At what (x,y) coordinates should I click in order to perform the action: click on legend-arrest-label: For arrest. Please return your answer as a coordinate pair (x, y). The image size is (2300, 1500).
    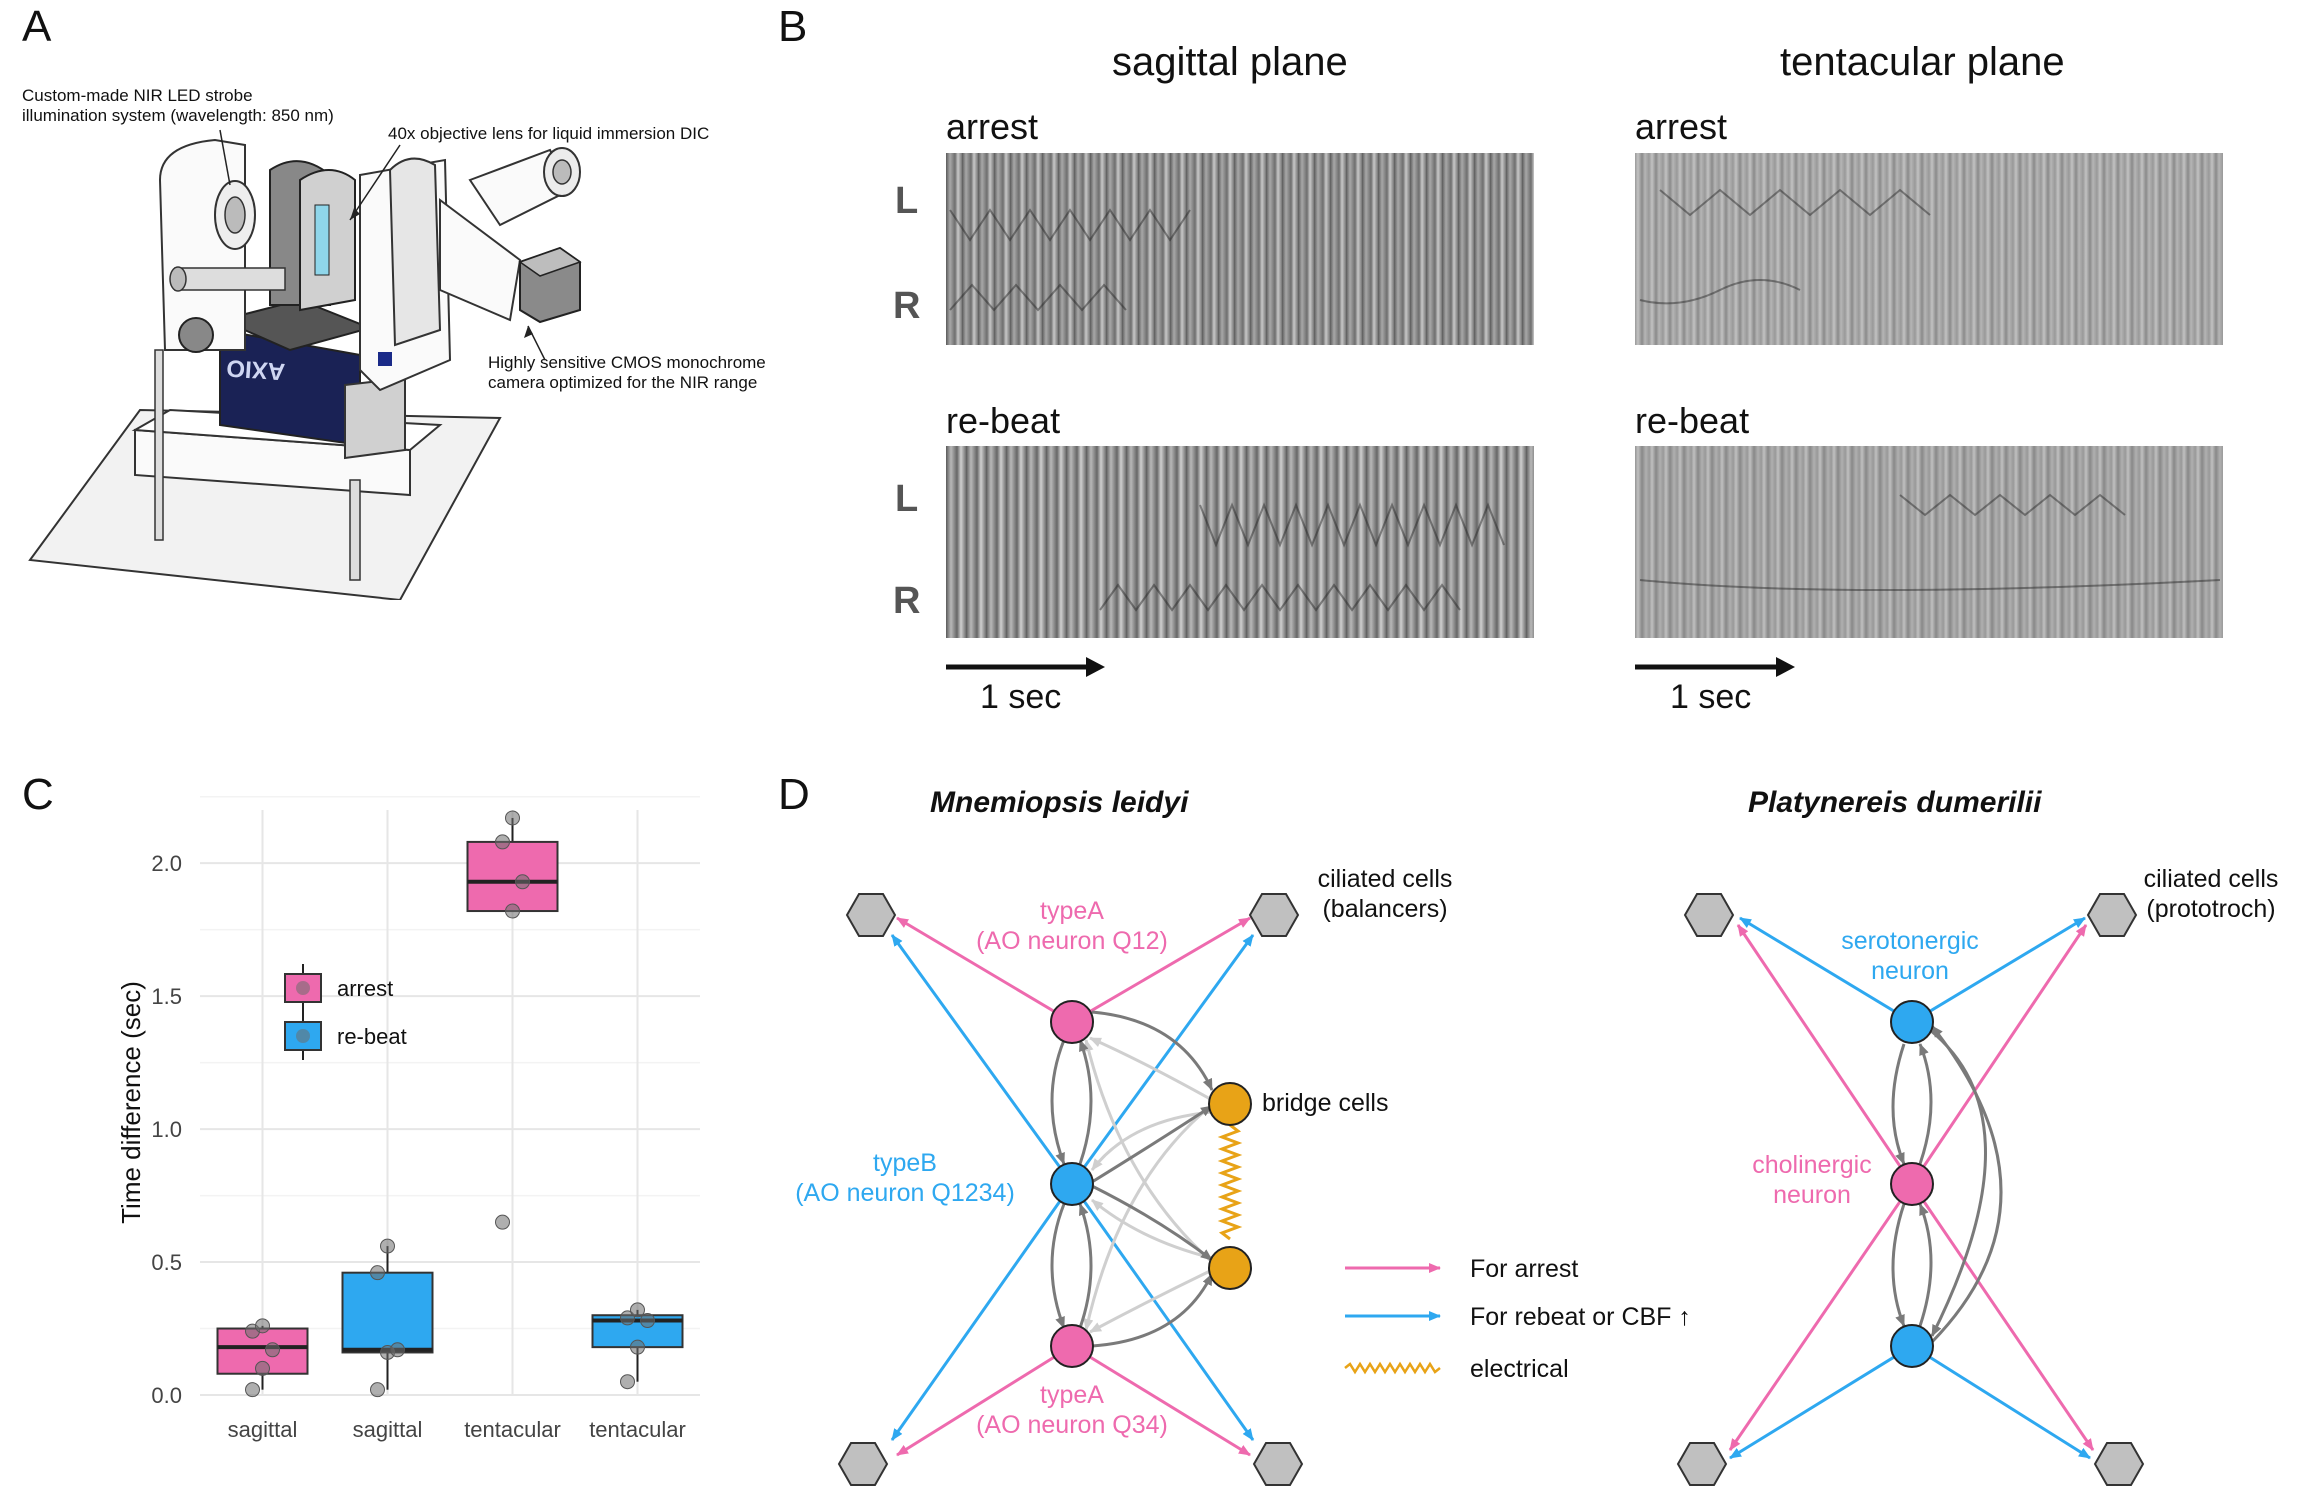
    Looking at the image, I should click on (1524, 1269).